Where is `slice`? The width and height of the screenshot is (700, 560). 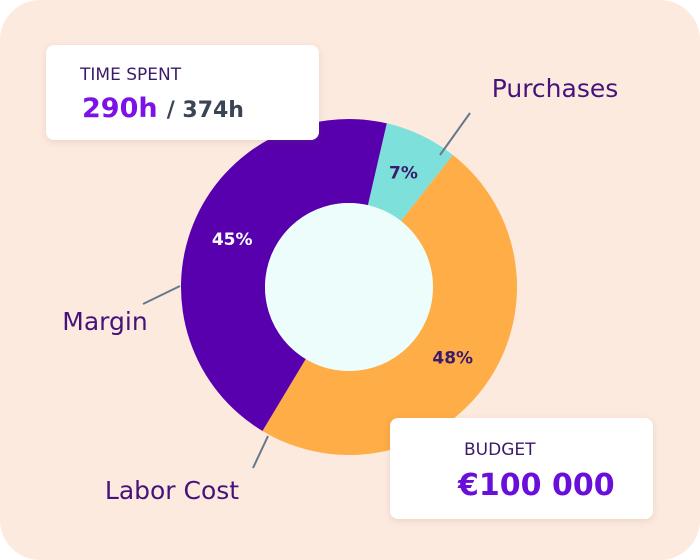
slice is located at coordinates (410, 172).